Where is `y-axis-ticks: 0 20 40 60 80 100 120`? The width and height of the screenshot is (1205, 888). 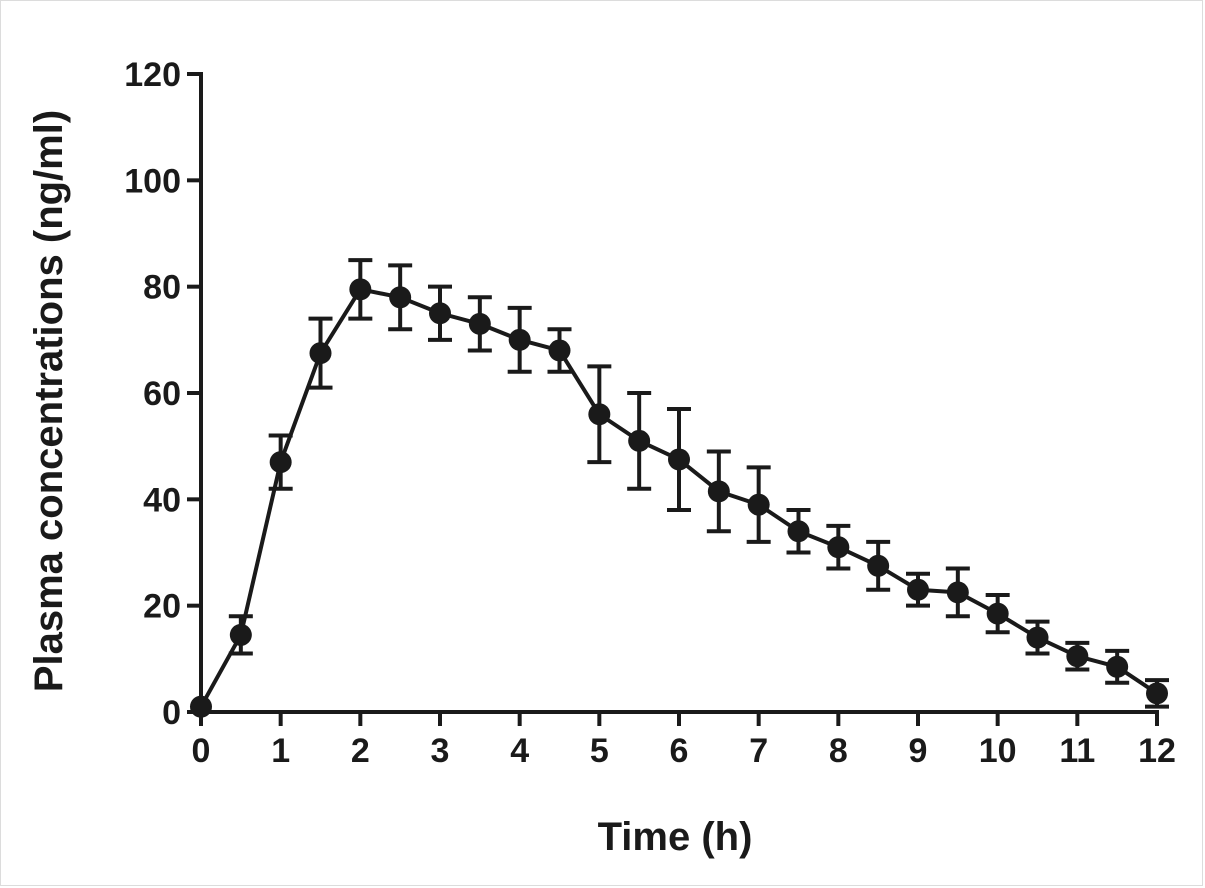
y-axis-ticks: 0 20 40 60 80 100 120 is located at coordinates (162, 394).